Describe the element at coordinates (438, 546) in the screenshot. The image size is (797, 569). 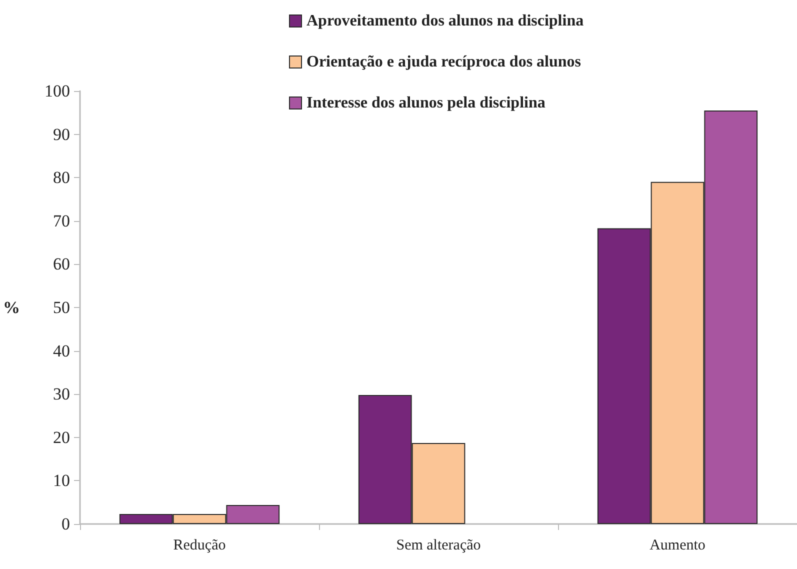
I see `x-tick-label: Sem alteração` at that location.